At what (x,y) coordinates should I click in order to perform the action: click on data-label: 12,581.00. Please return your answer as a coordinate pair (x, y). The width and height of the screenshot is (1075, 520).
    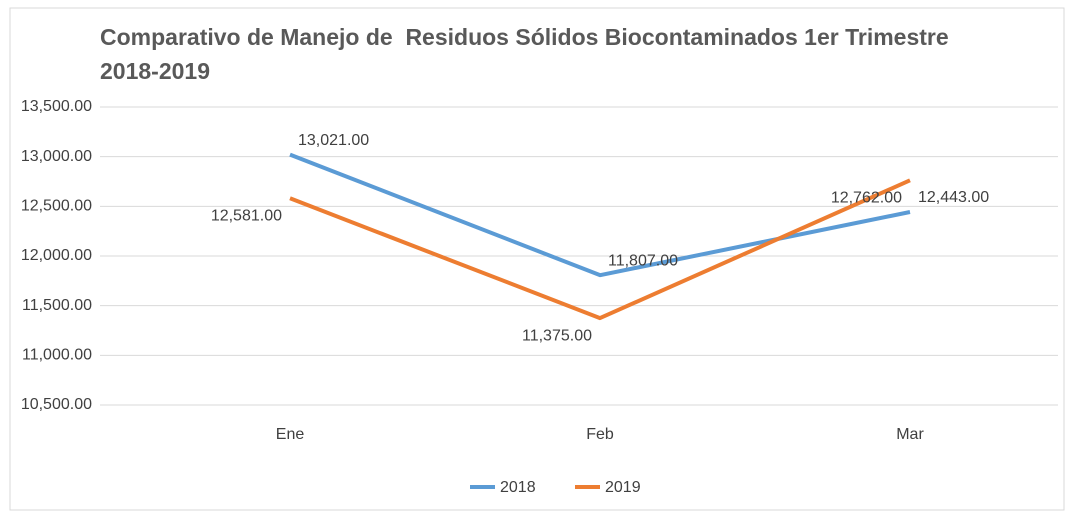
    Looking at the image, I should click on (246, 216).